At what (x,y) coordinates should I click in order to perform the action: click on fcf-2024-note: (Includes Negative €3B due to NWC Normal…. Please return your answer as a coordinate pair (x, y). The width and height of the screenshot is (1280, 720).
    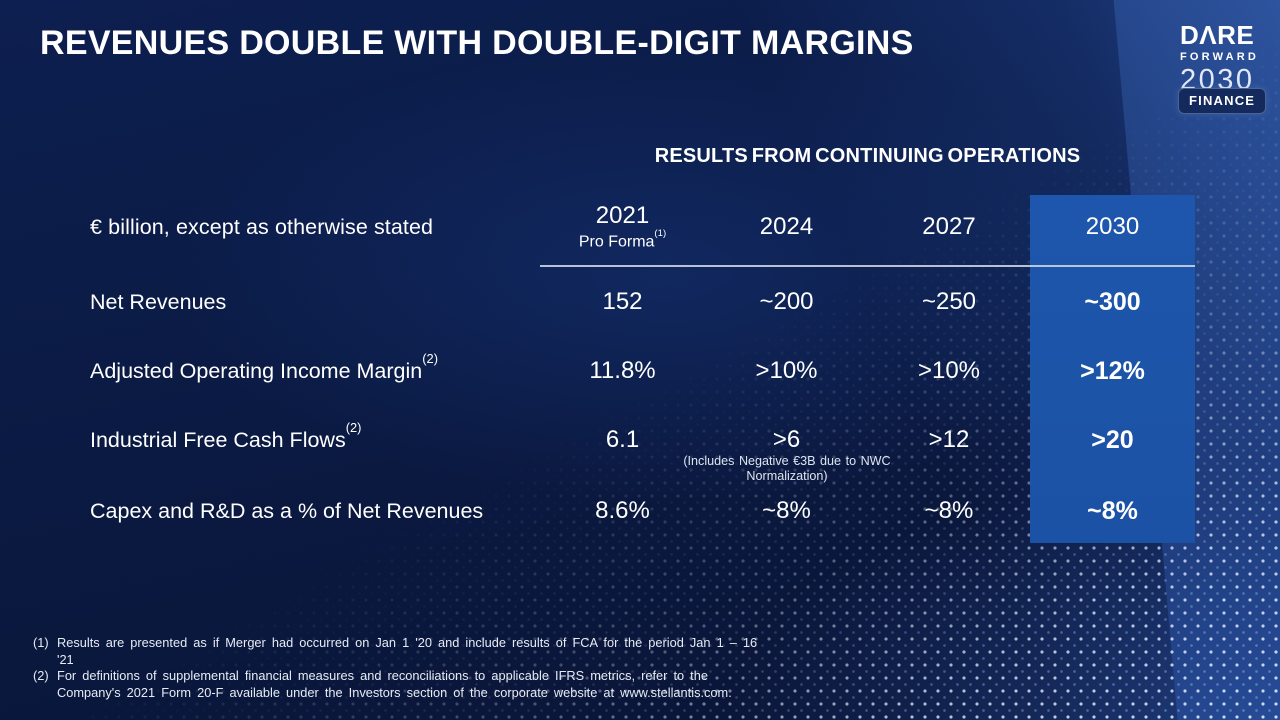
    Looking at the image, I should click on (787, 468).